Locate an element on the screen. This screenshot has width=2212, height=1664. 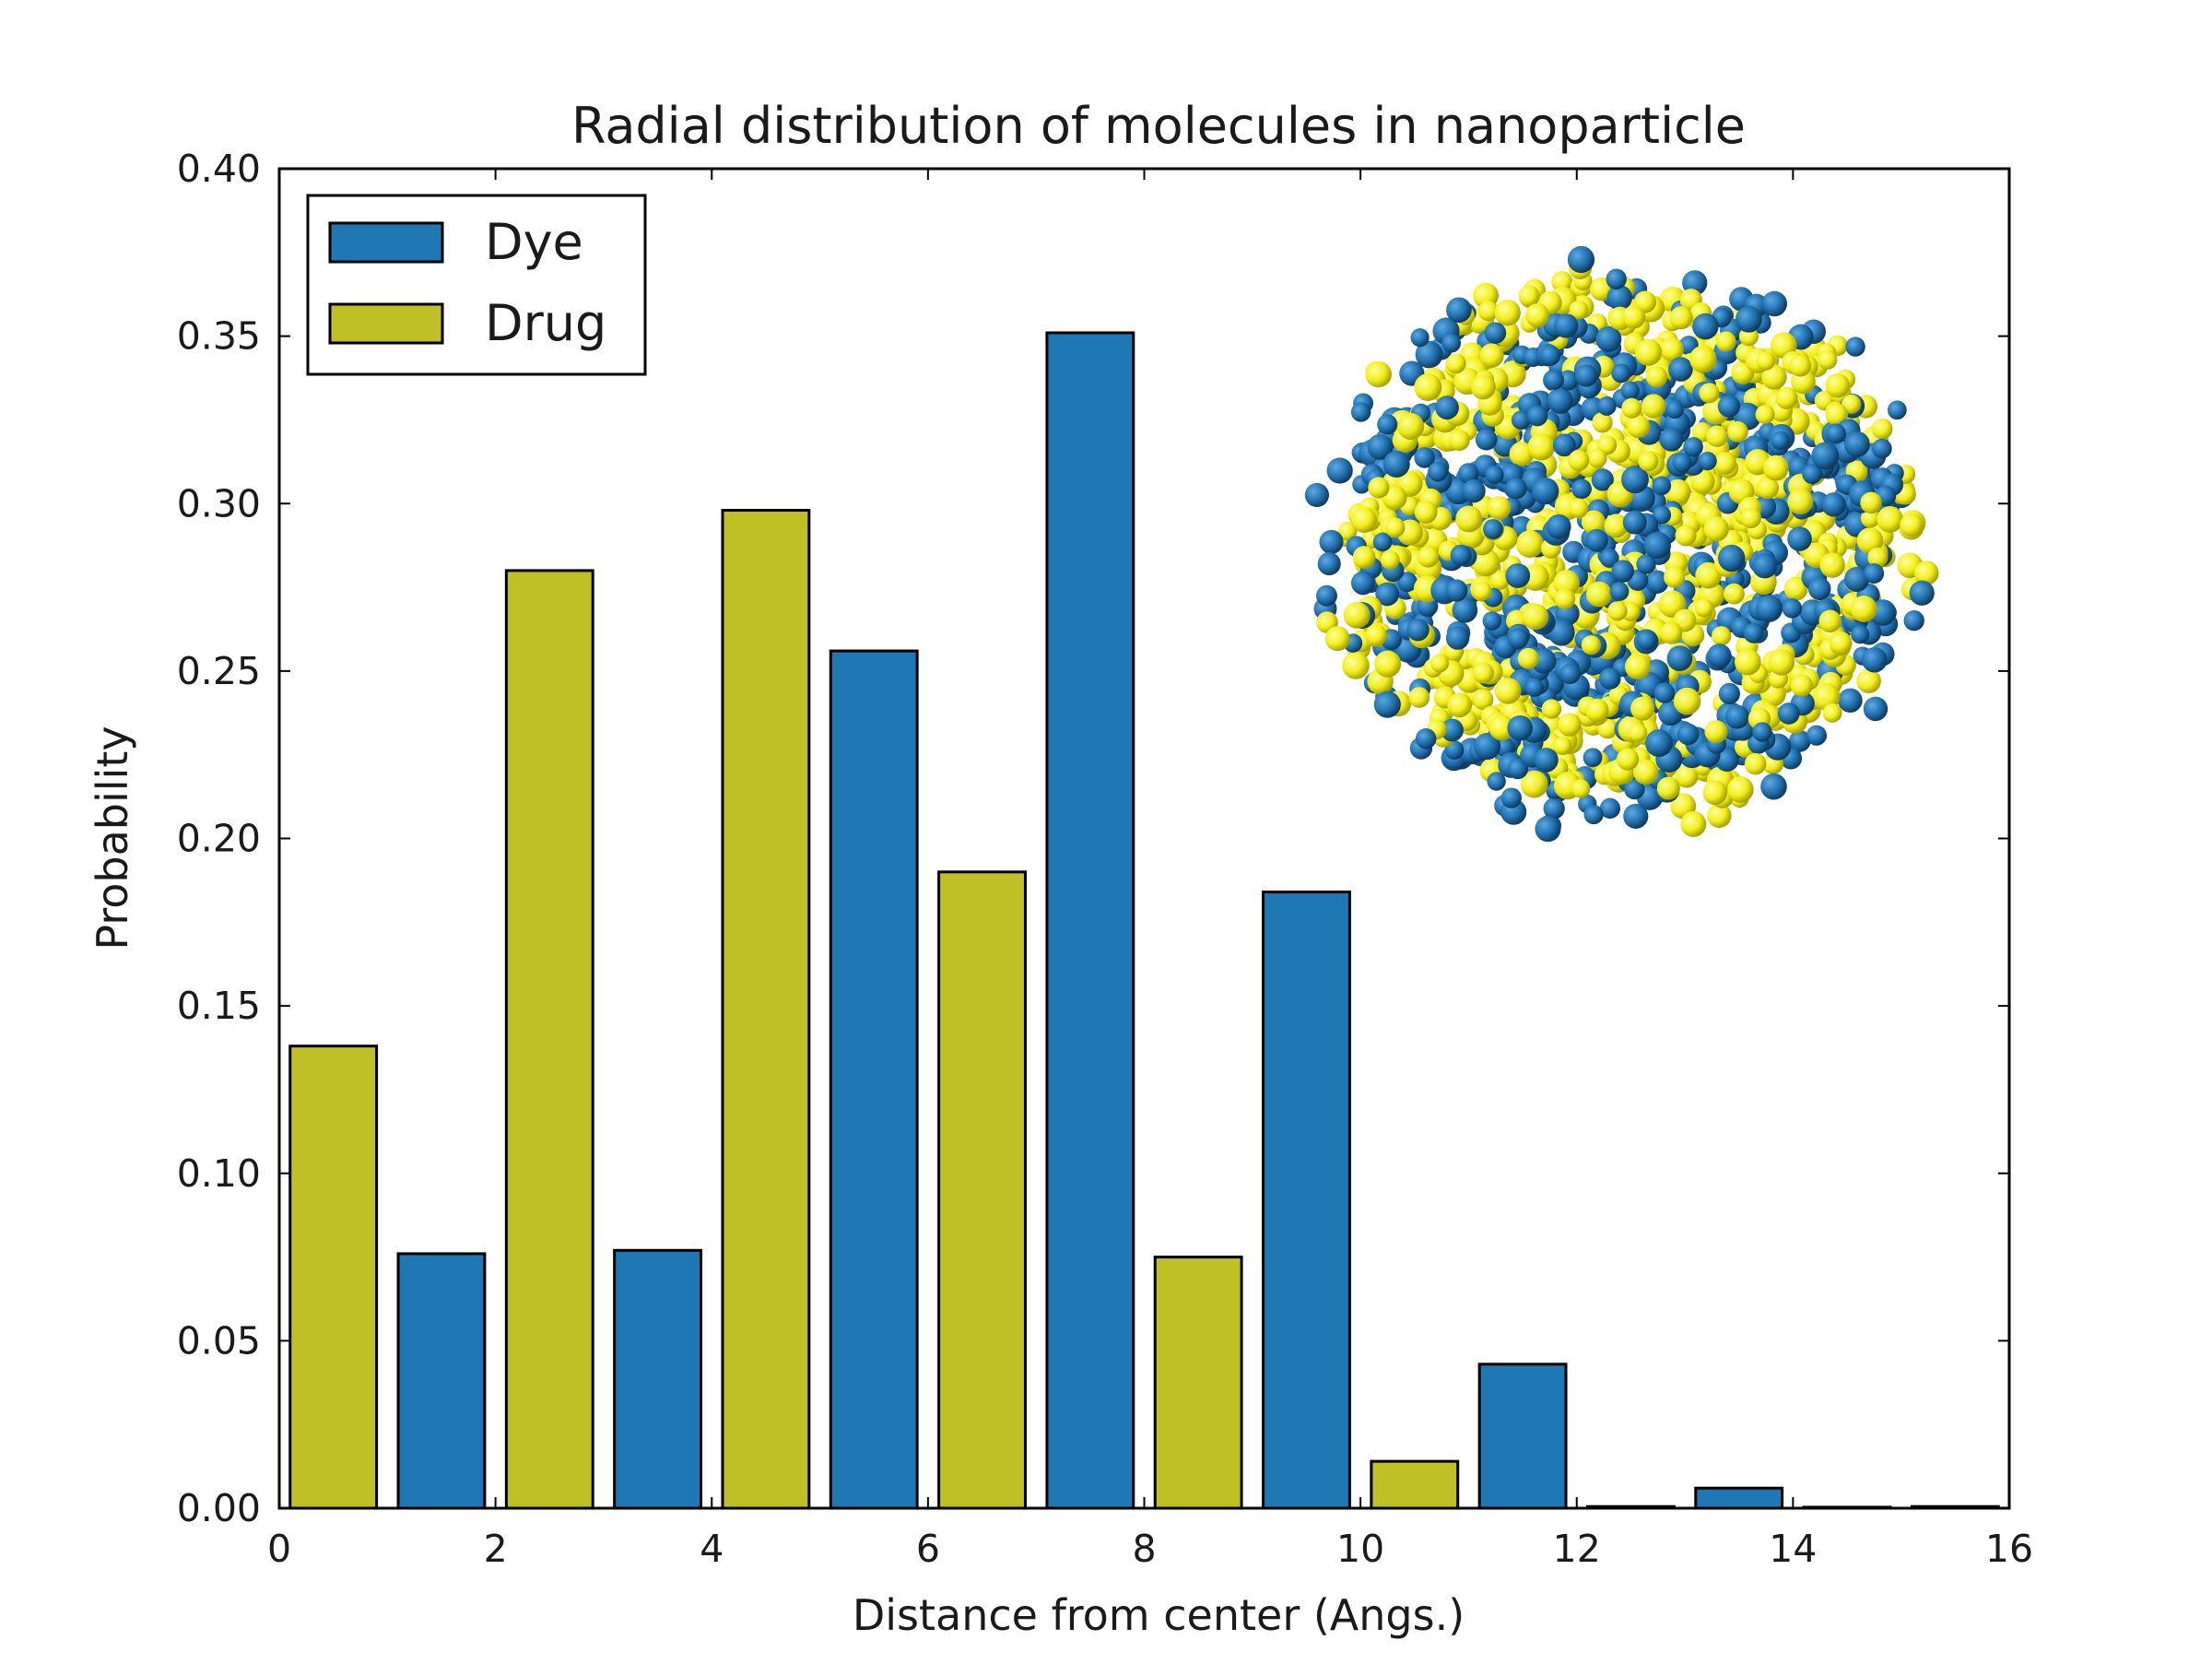
legend-swatch-dye is located at coordinates (386, 242).